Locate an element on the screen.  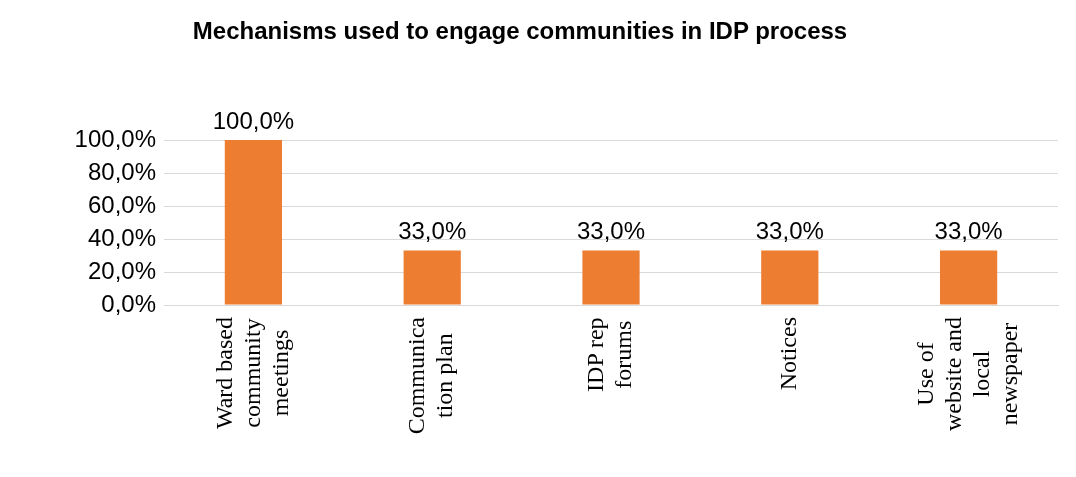
y-tick-label: 0,0% is located at coordinates (128, 303).